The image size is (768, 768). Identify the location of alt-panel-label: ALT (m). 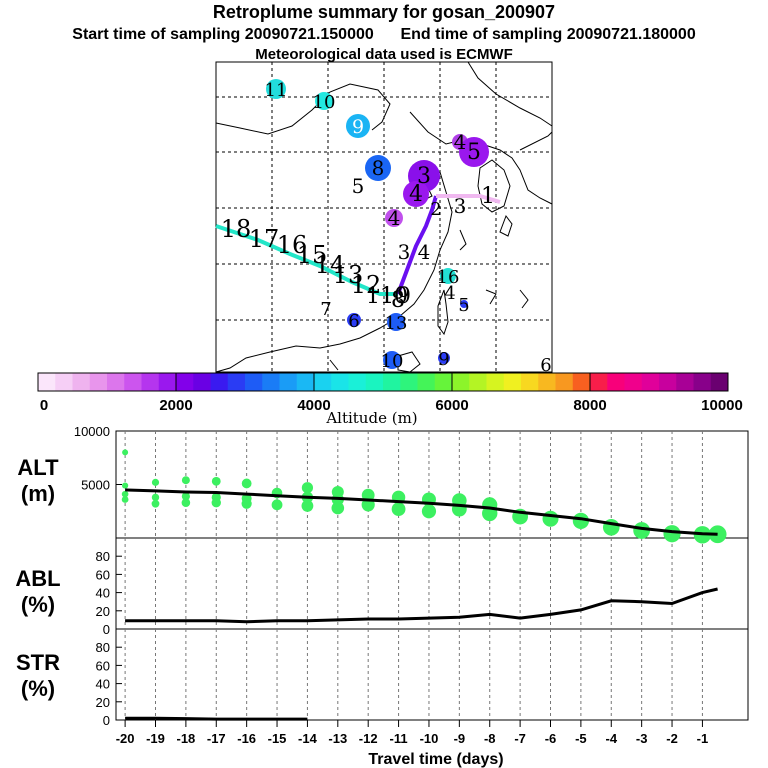
(38, 481).